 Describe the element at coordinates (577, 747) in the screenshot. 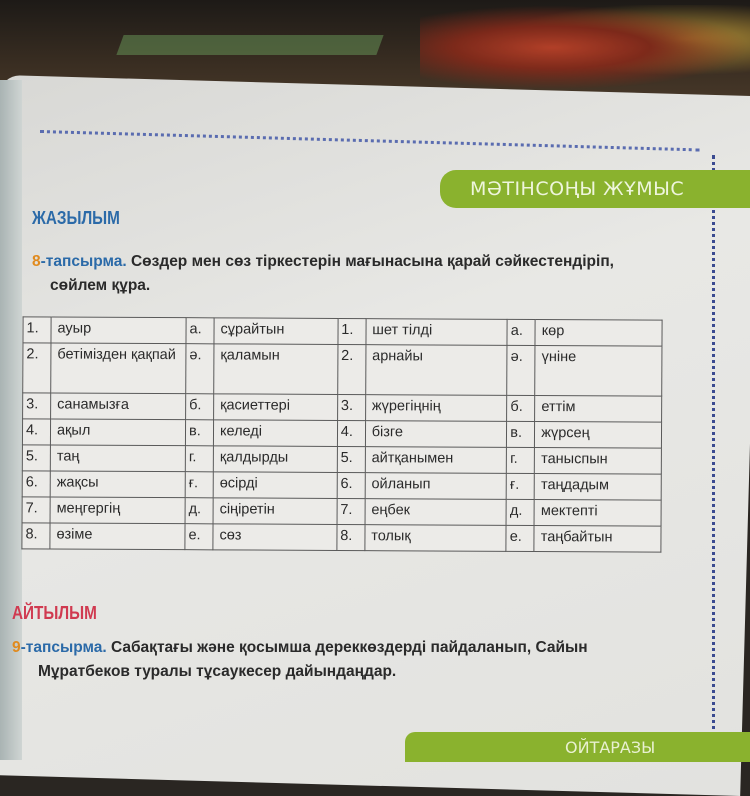

I see `bottom-tab: ОЙТАРАЗЫ` at that location.